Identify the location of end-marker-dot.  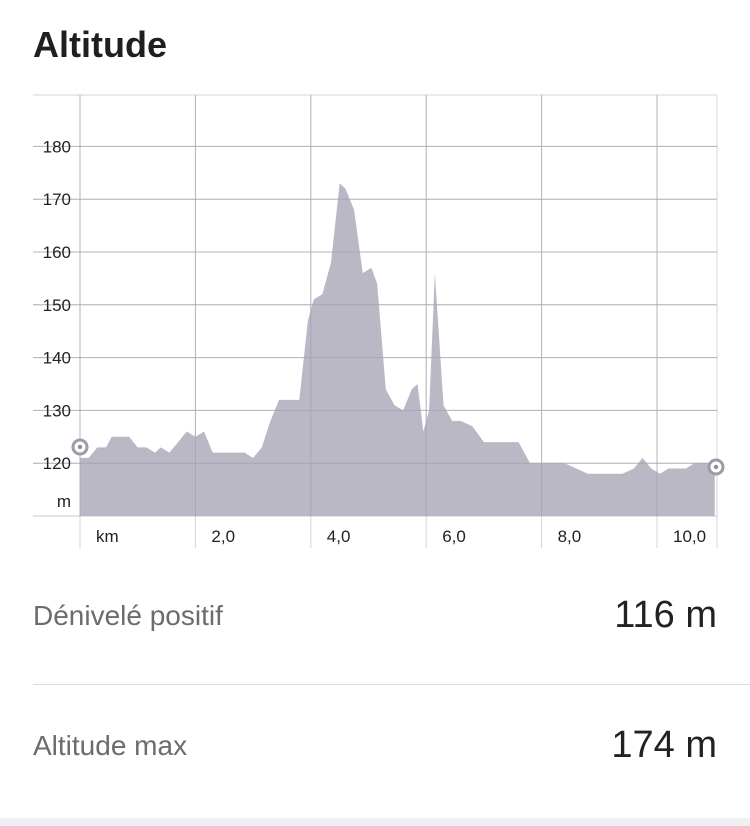
(716, 467).